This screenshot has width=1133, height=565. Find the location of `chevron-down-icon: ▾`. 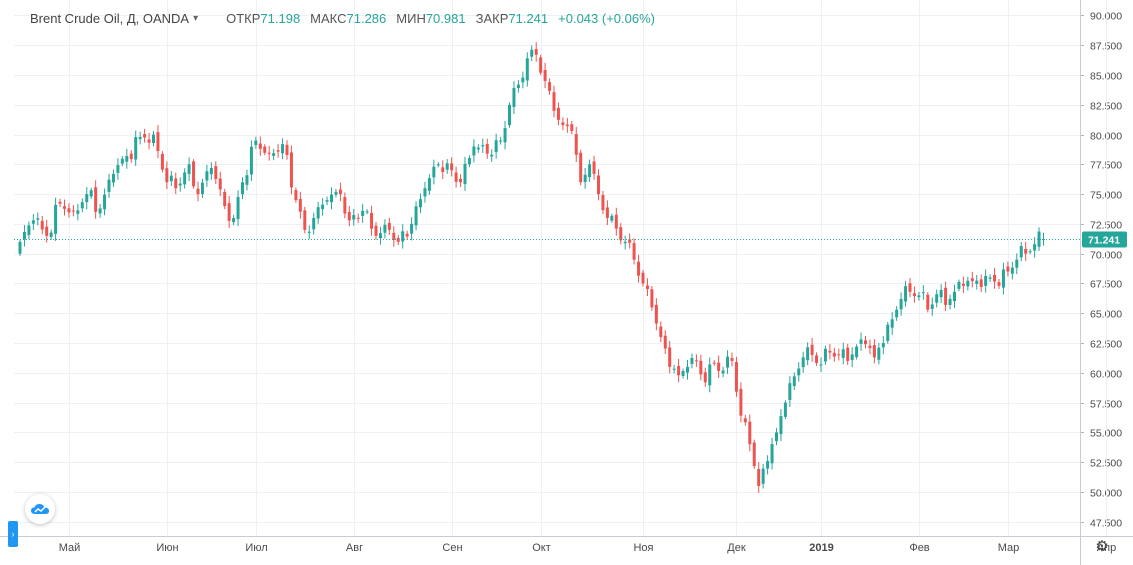

chevron-down-icon: ▾ is located at coordinates (196, 18).